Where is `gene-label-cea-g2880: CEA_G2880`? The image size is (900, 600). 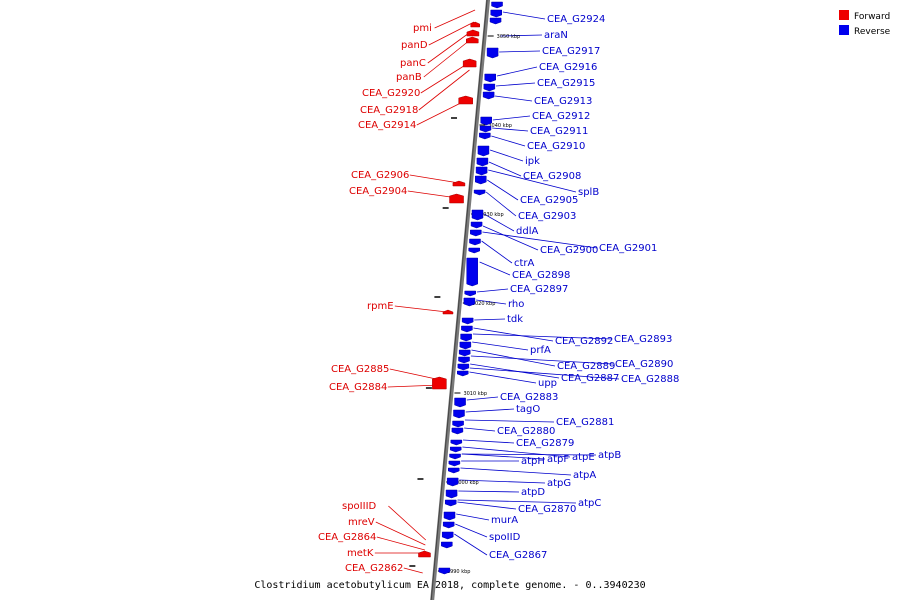
gene-label-cea-g2880: CEA_G2880 is located at coordinates (526, 431).